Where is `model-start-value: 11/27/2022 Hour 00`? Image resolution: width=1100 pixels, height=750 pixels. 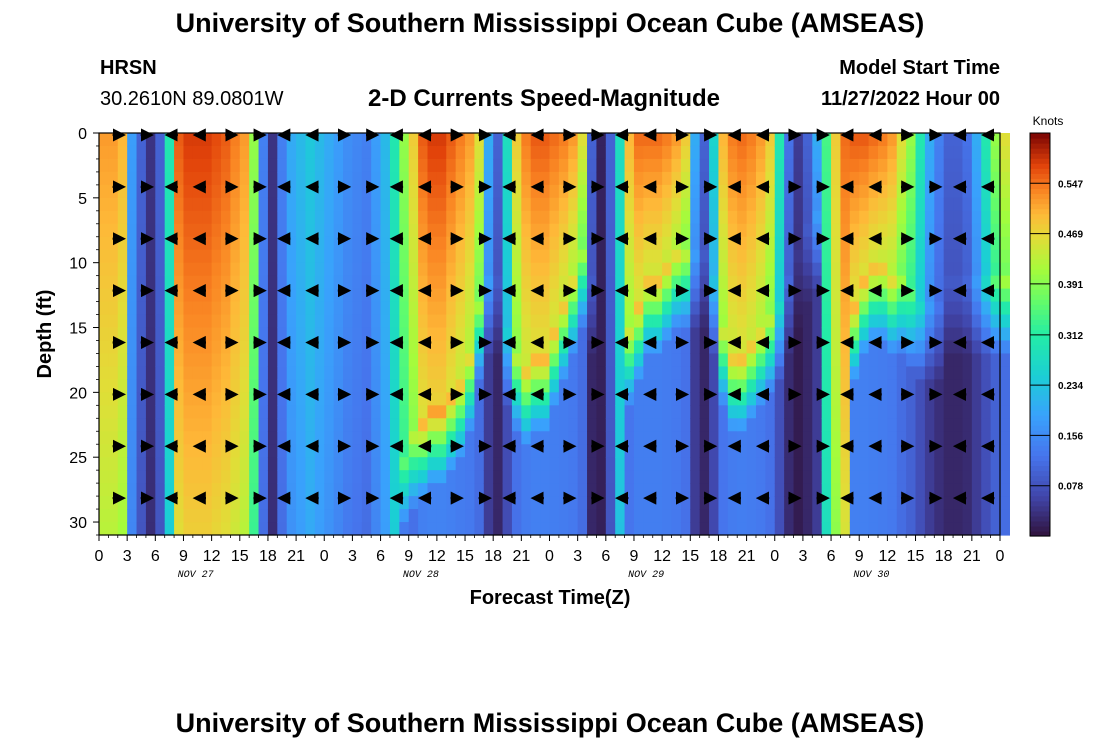
model-start-value: 11/27/2022 Hour 00 is located at coordinates (910, 99).